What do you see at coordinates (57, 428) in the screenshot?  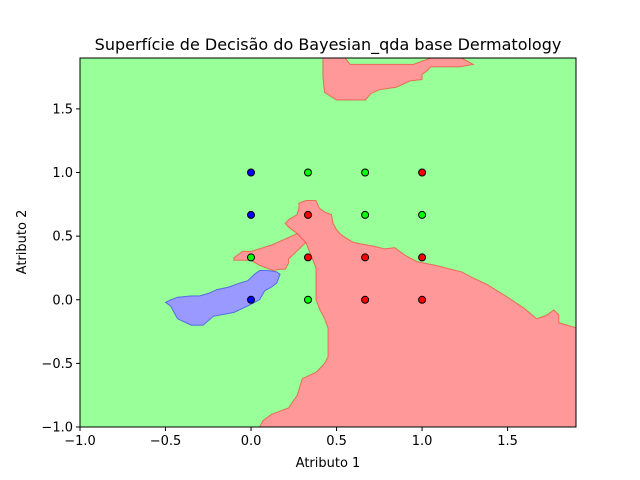 I see `y-tick-label: −1.0` at bounding box center [57, 428].